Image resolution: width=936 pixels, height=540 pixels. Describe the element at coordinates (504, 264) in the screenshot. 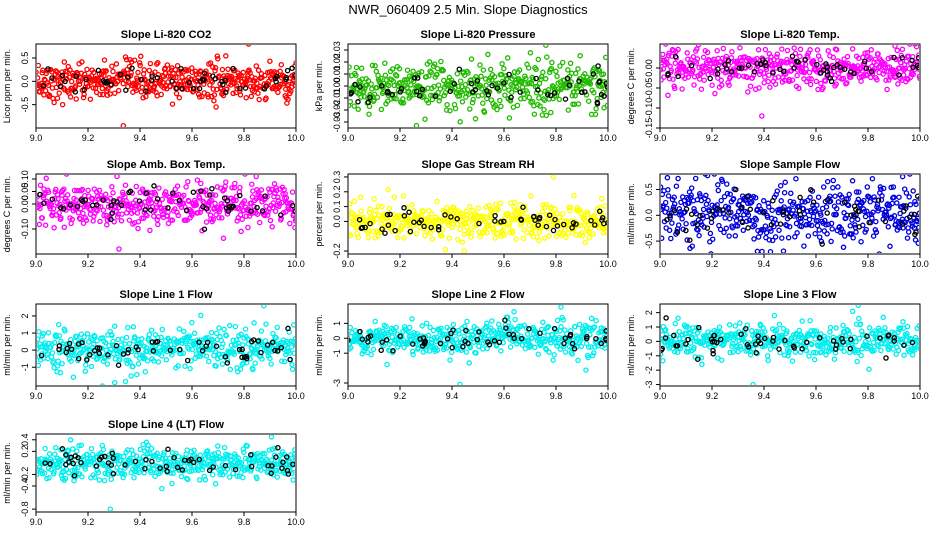

I see `x-tick-label: 9.6` at that location.